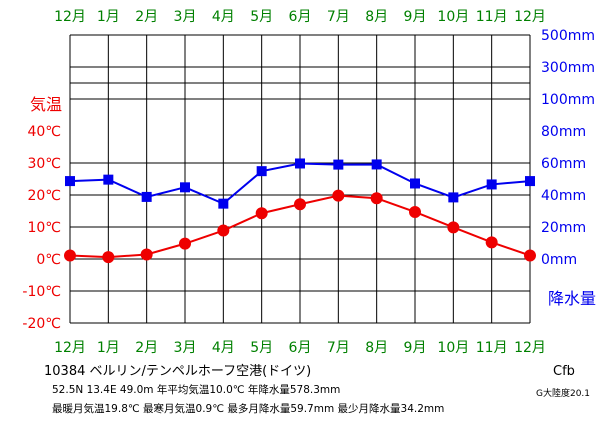 The image size is (611, 425). Describe the element at coordinates (492, 17) in the screenshot. I see `month-label-top: 11月` at that location.